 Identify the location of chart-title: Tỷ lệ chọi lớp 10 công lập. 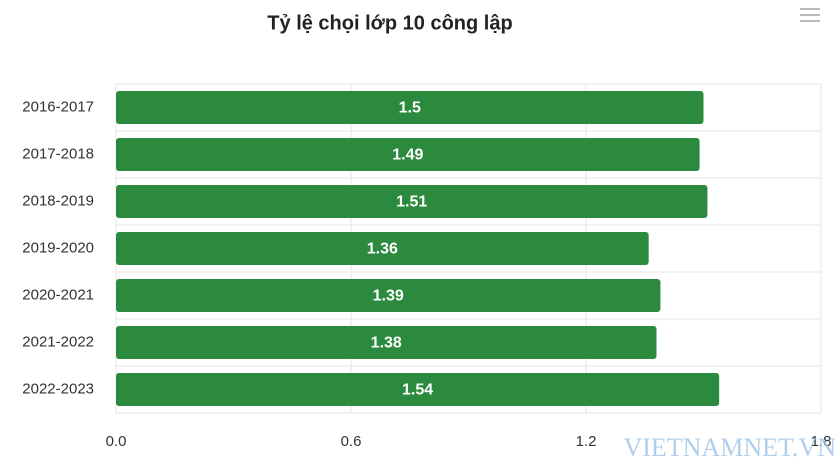
(389, 23).